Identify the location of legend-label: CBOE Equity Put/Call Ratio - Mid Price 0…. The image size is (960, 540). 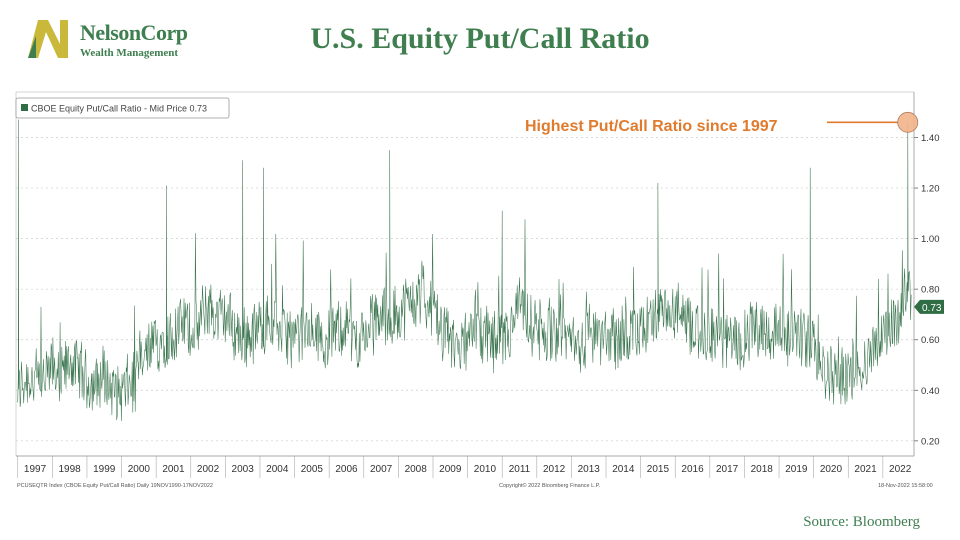
(119, 109).